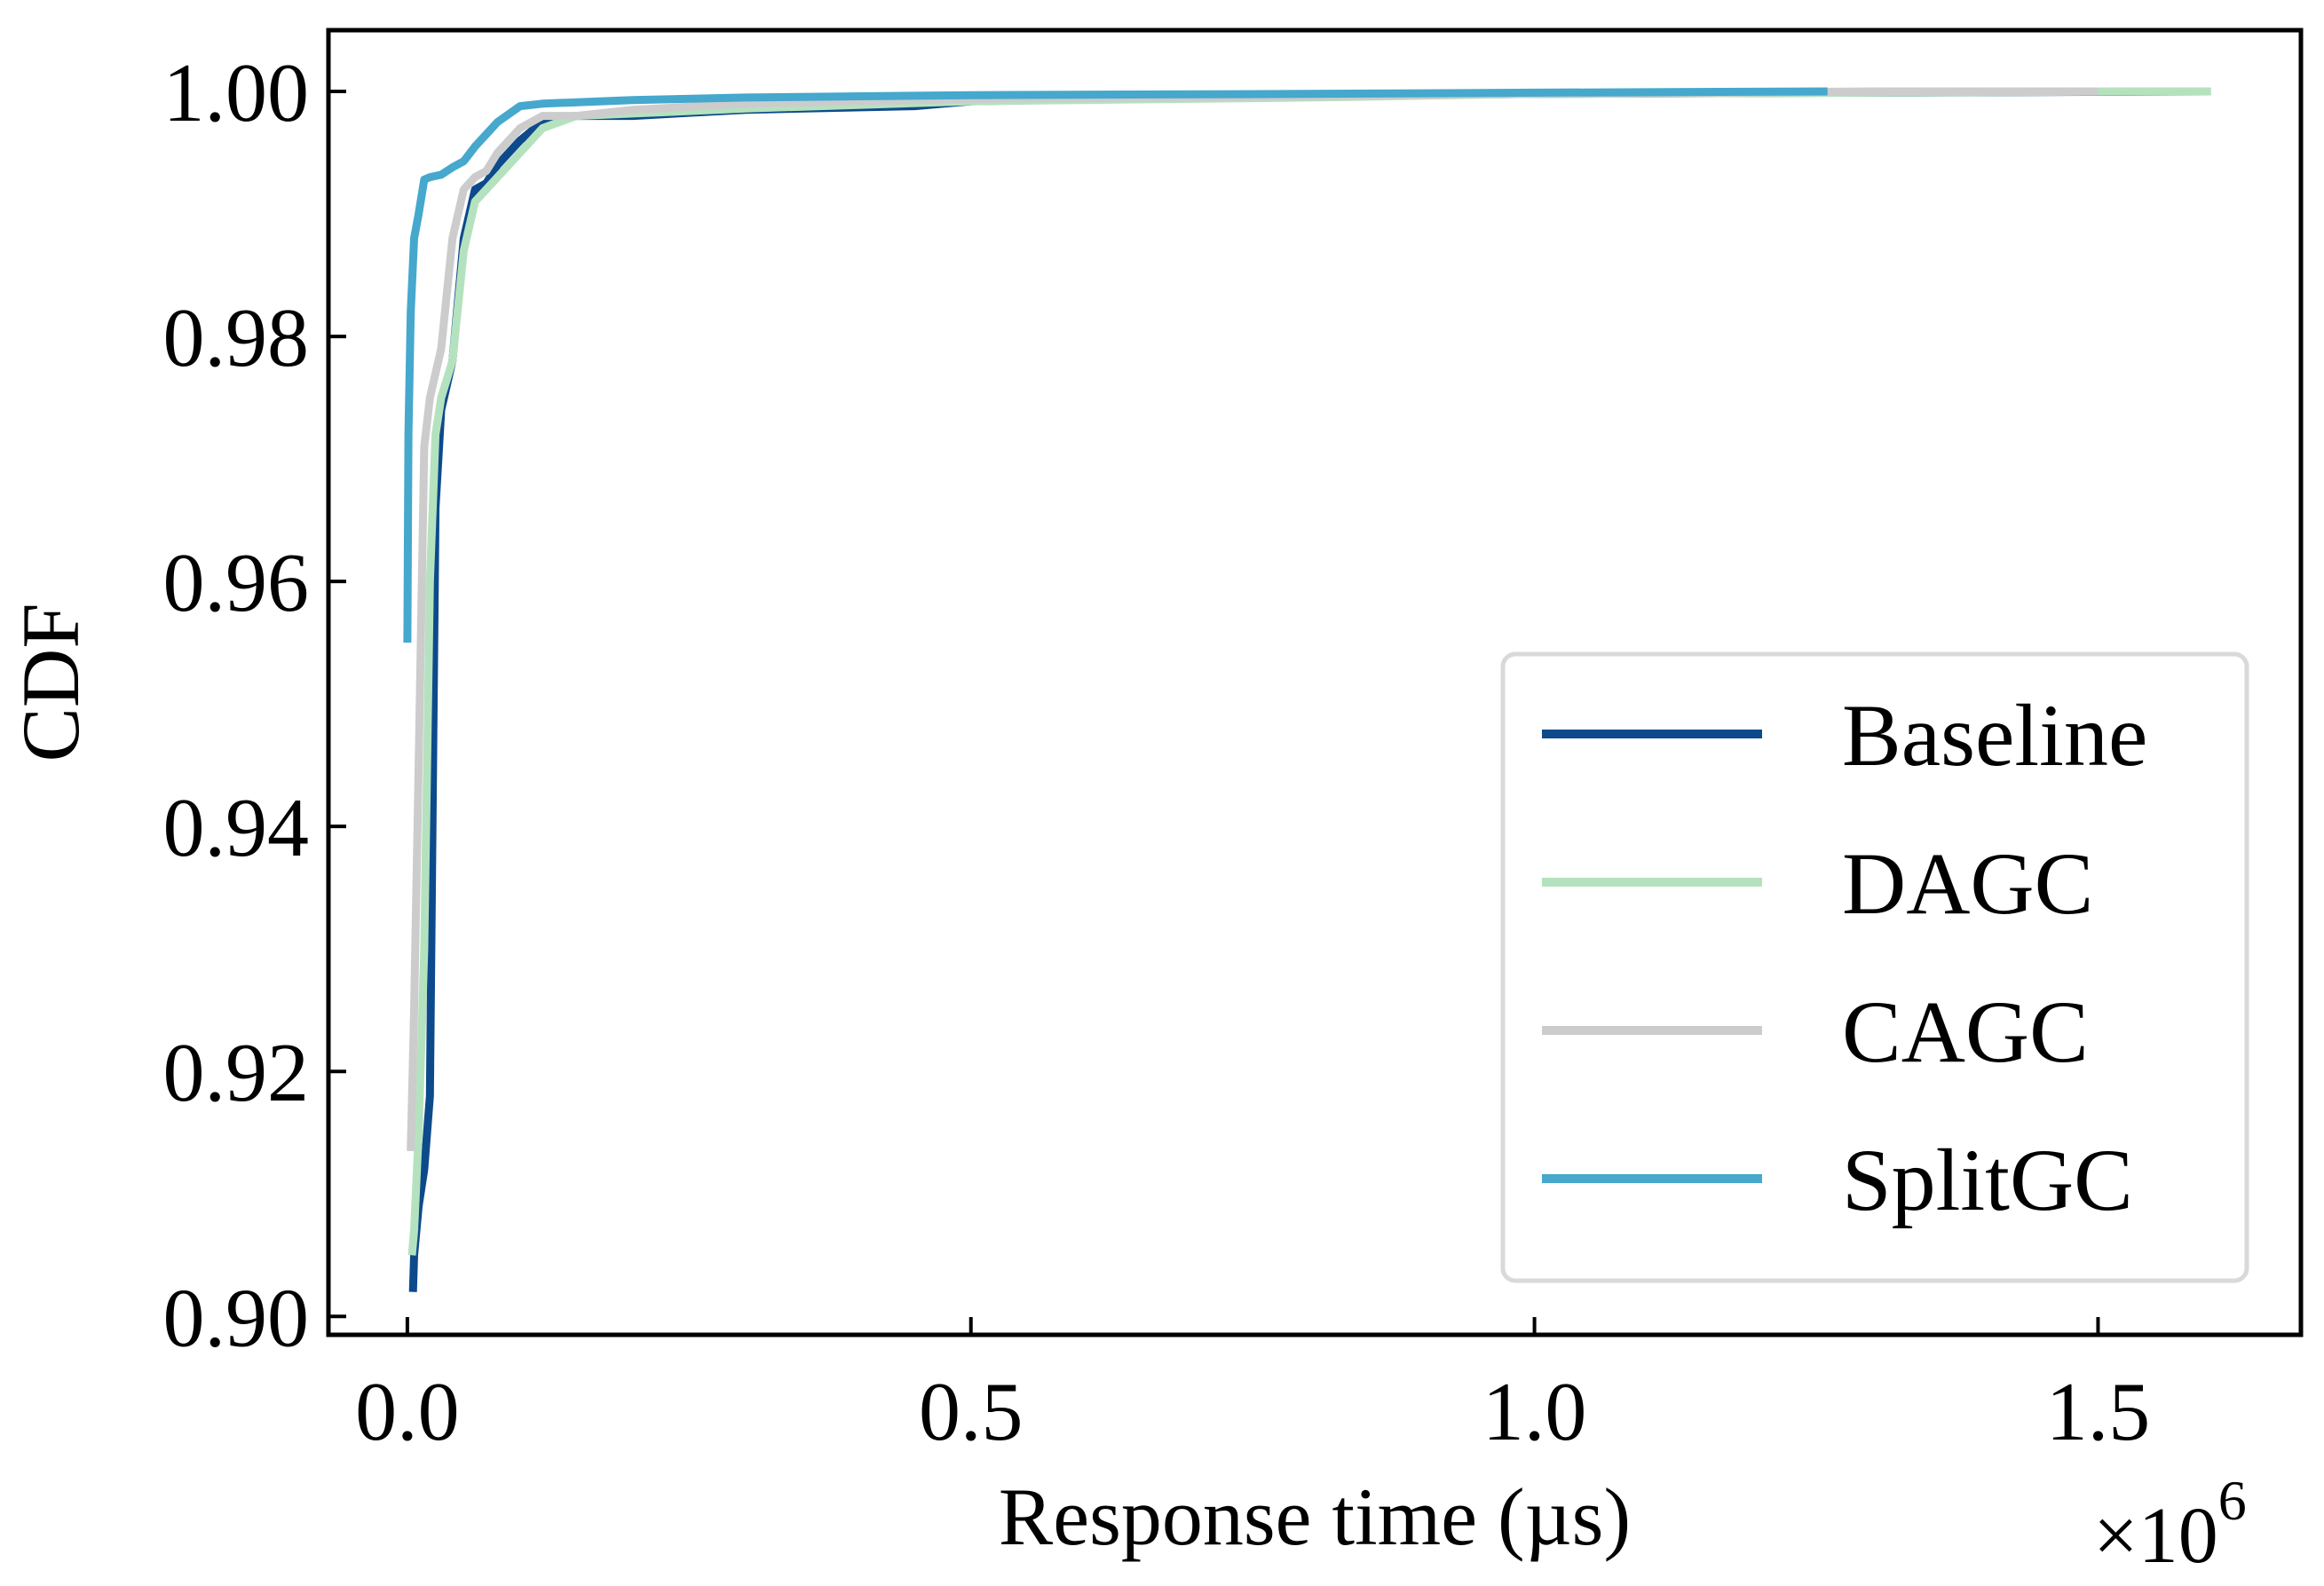 The width and height of the screenshot is (2324, 1586). Describe the element at coordinates (1315, 1517) in the screenshot. I see `x-axis-title: Response time (µs)` at that location.